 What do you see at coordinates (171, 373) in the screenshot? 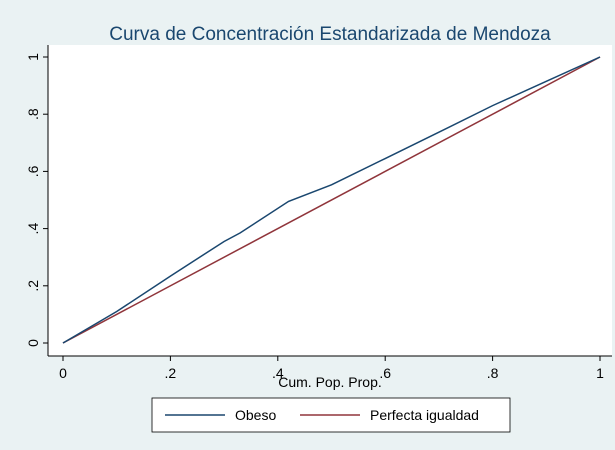
I see `x-tick-label: .2` at bounding box center [171, 373].